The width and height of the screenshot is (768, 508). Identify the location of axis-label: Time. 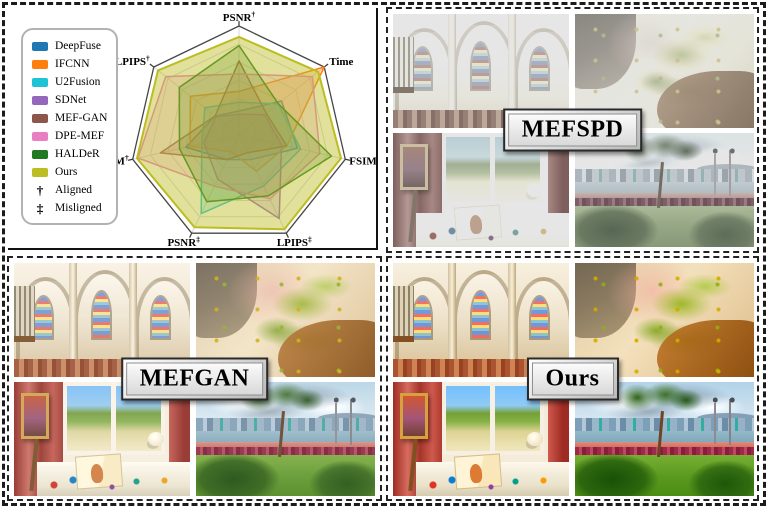
(341, 62).